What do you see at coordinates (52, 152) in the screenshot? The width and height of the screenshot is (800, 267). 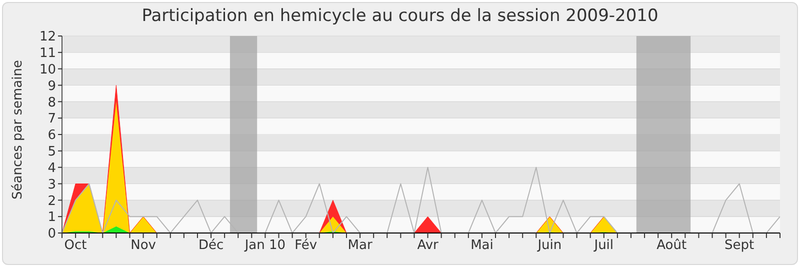 I see `y-tick-label: 5` at bounding box center [52, 152].